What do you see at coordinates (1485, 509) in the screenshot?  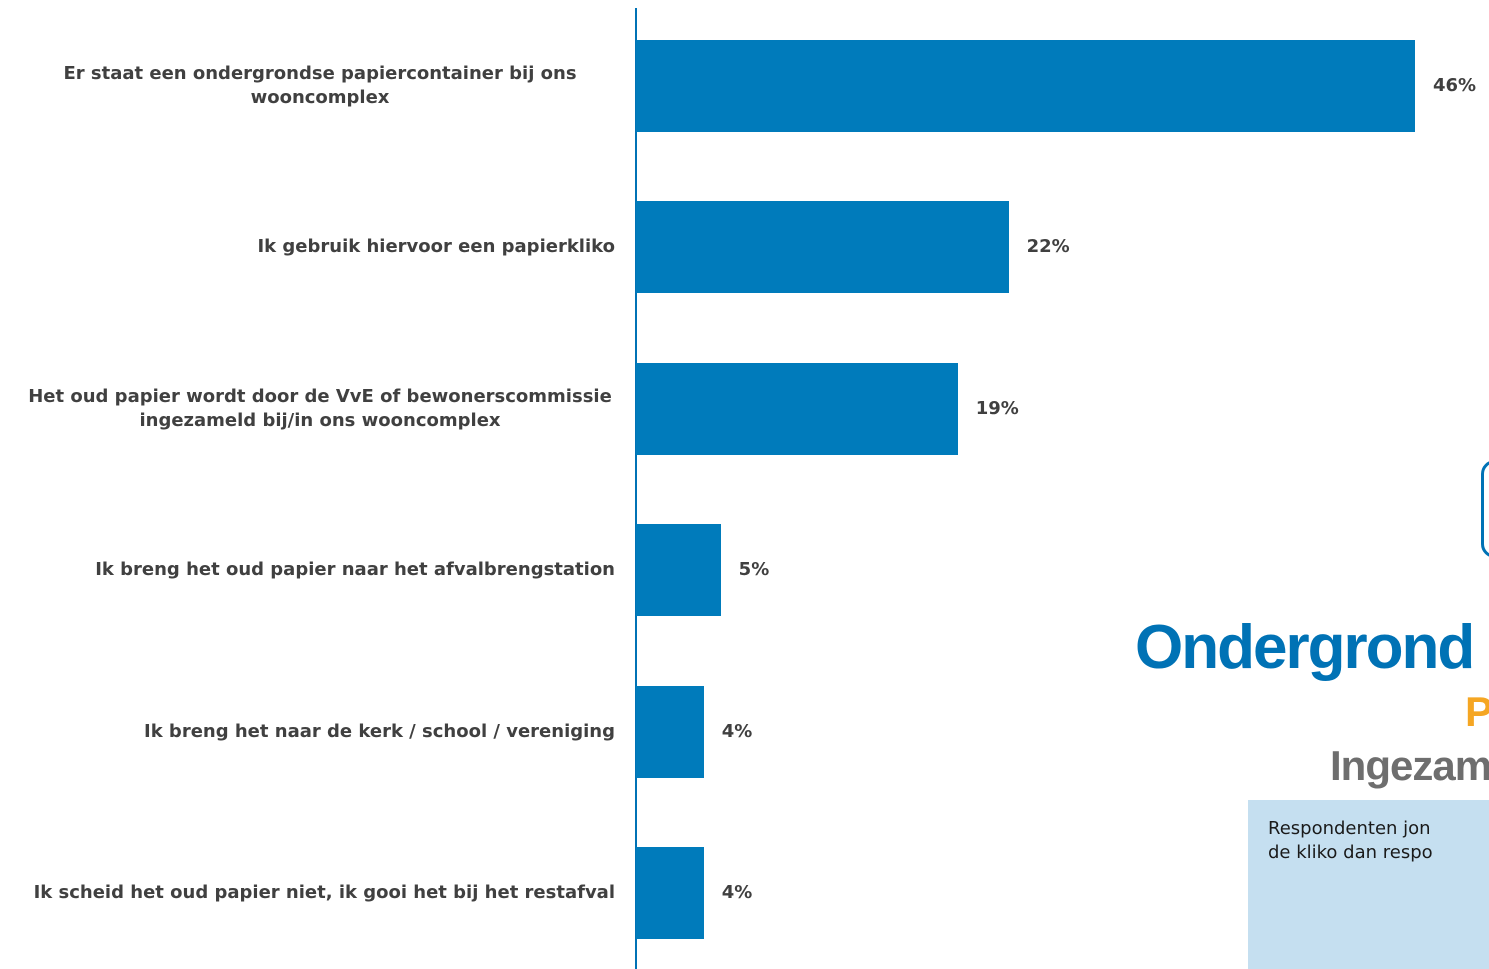 I see `frame-outline` at bounding box center [1485, 509].